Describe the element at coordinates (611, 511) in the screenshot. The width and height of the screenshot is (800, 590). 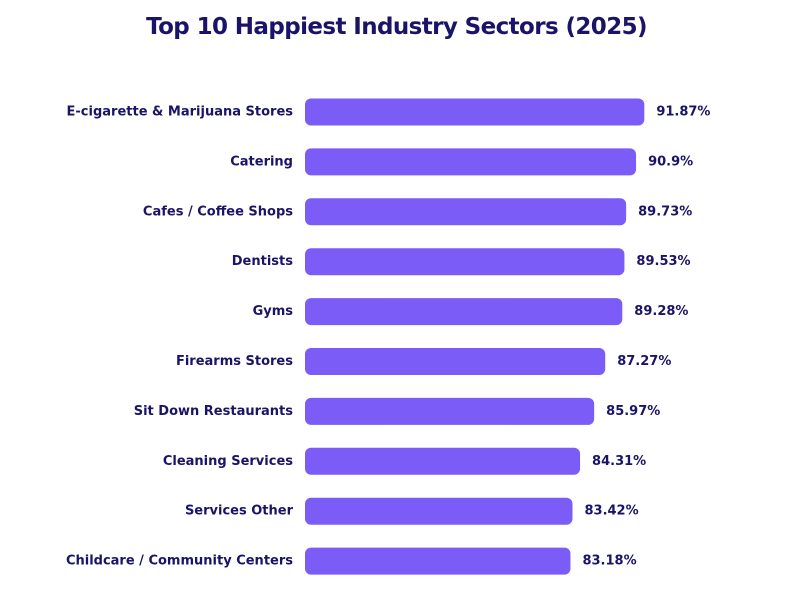
I see `value-label: 83.42%` at that location.